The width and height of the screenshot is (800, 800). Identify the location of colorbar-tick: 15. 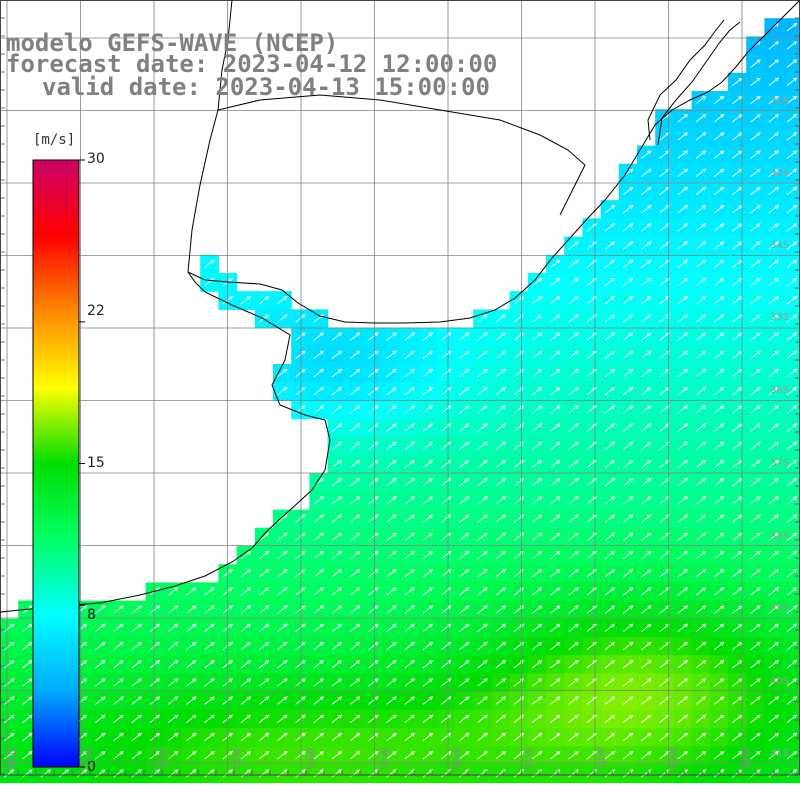
(96, 463).